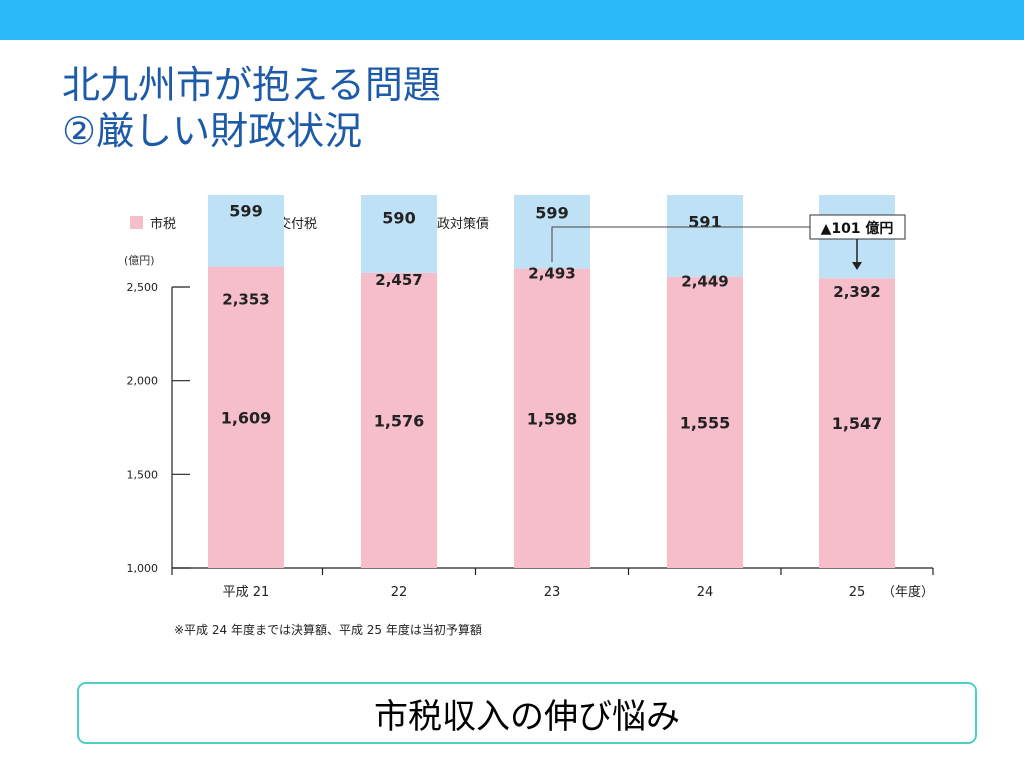  Describe the element at coordinates (251, 108) in the screenshot. I see `slide-title: 北九州市が抱える問題 ②厳しい財政状況` at that location.